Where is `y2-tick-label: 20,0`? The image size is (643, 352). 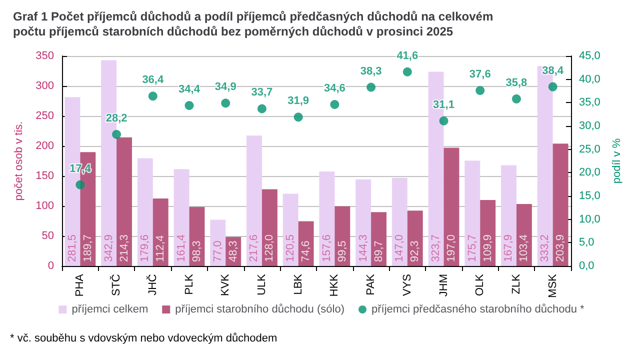 y2-tick-label: 20,0 is located at coordinates (589, 172).